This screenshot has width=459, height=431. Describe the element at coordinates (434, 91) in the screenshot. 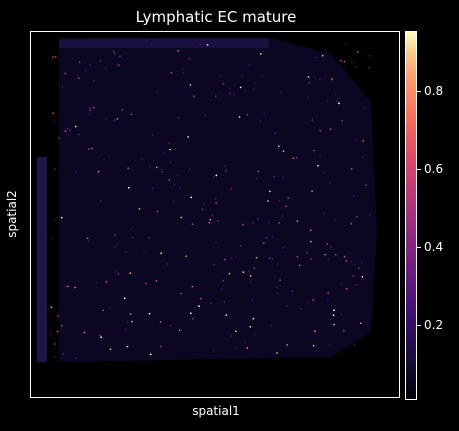

I see `colorbar-tick-label: 0.8` at that location.